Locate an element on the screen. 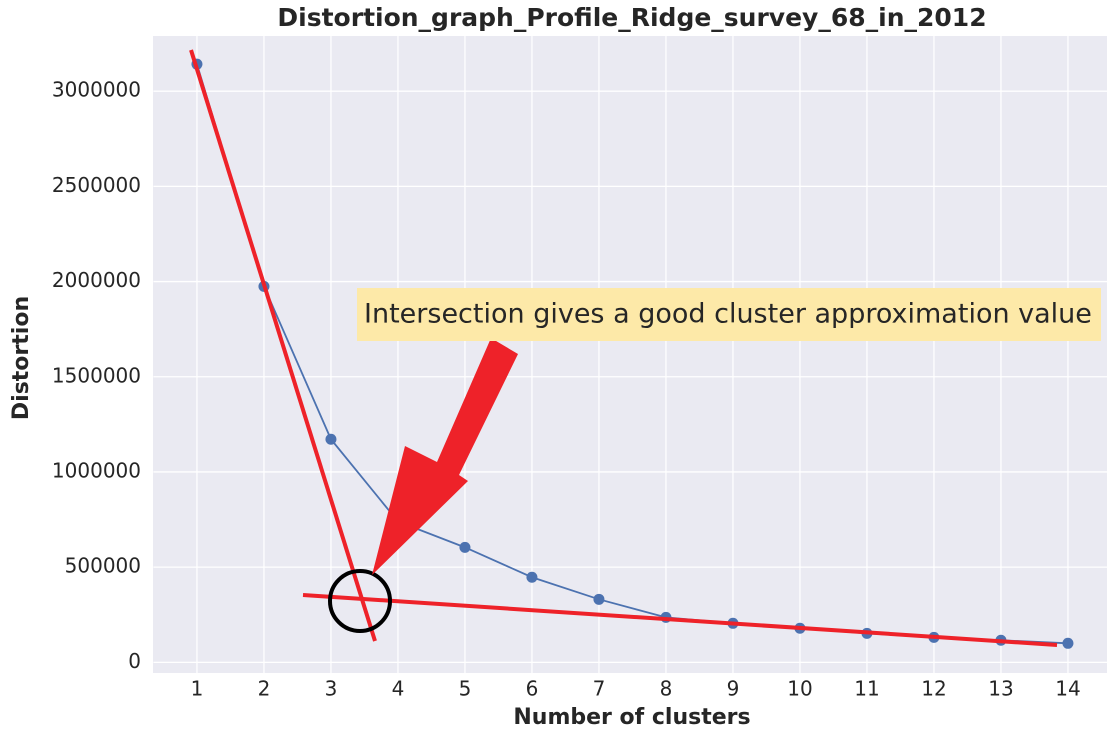  y-tick-label: 500000 is located at coordinates (103, 566).